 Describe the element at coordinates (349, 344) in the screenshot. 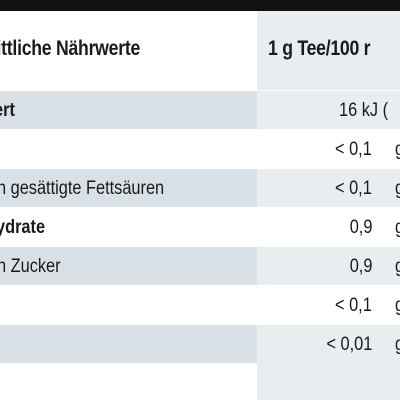

I see `row-value-salt: < 0,01` at that location.